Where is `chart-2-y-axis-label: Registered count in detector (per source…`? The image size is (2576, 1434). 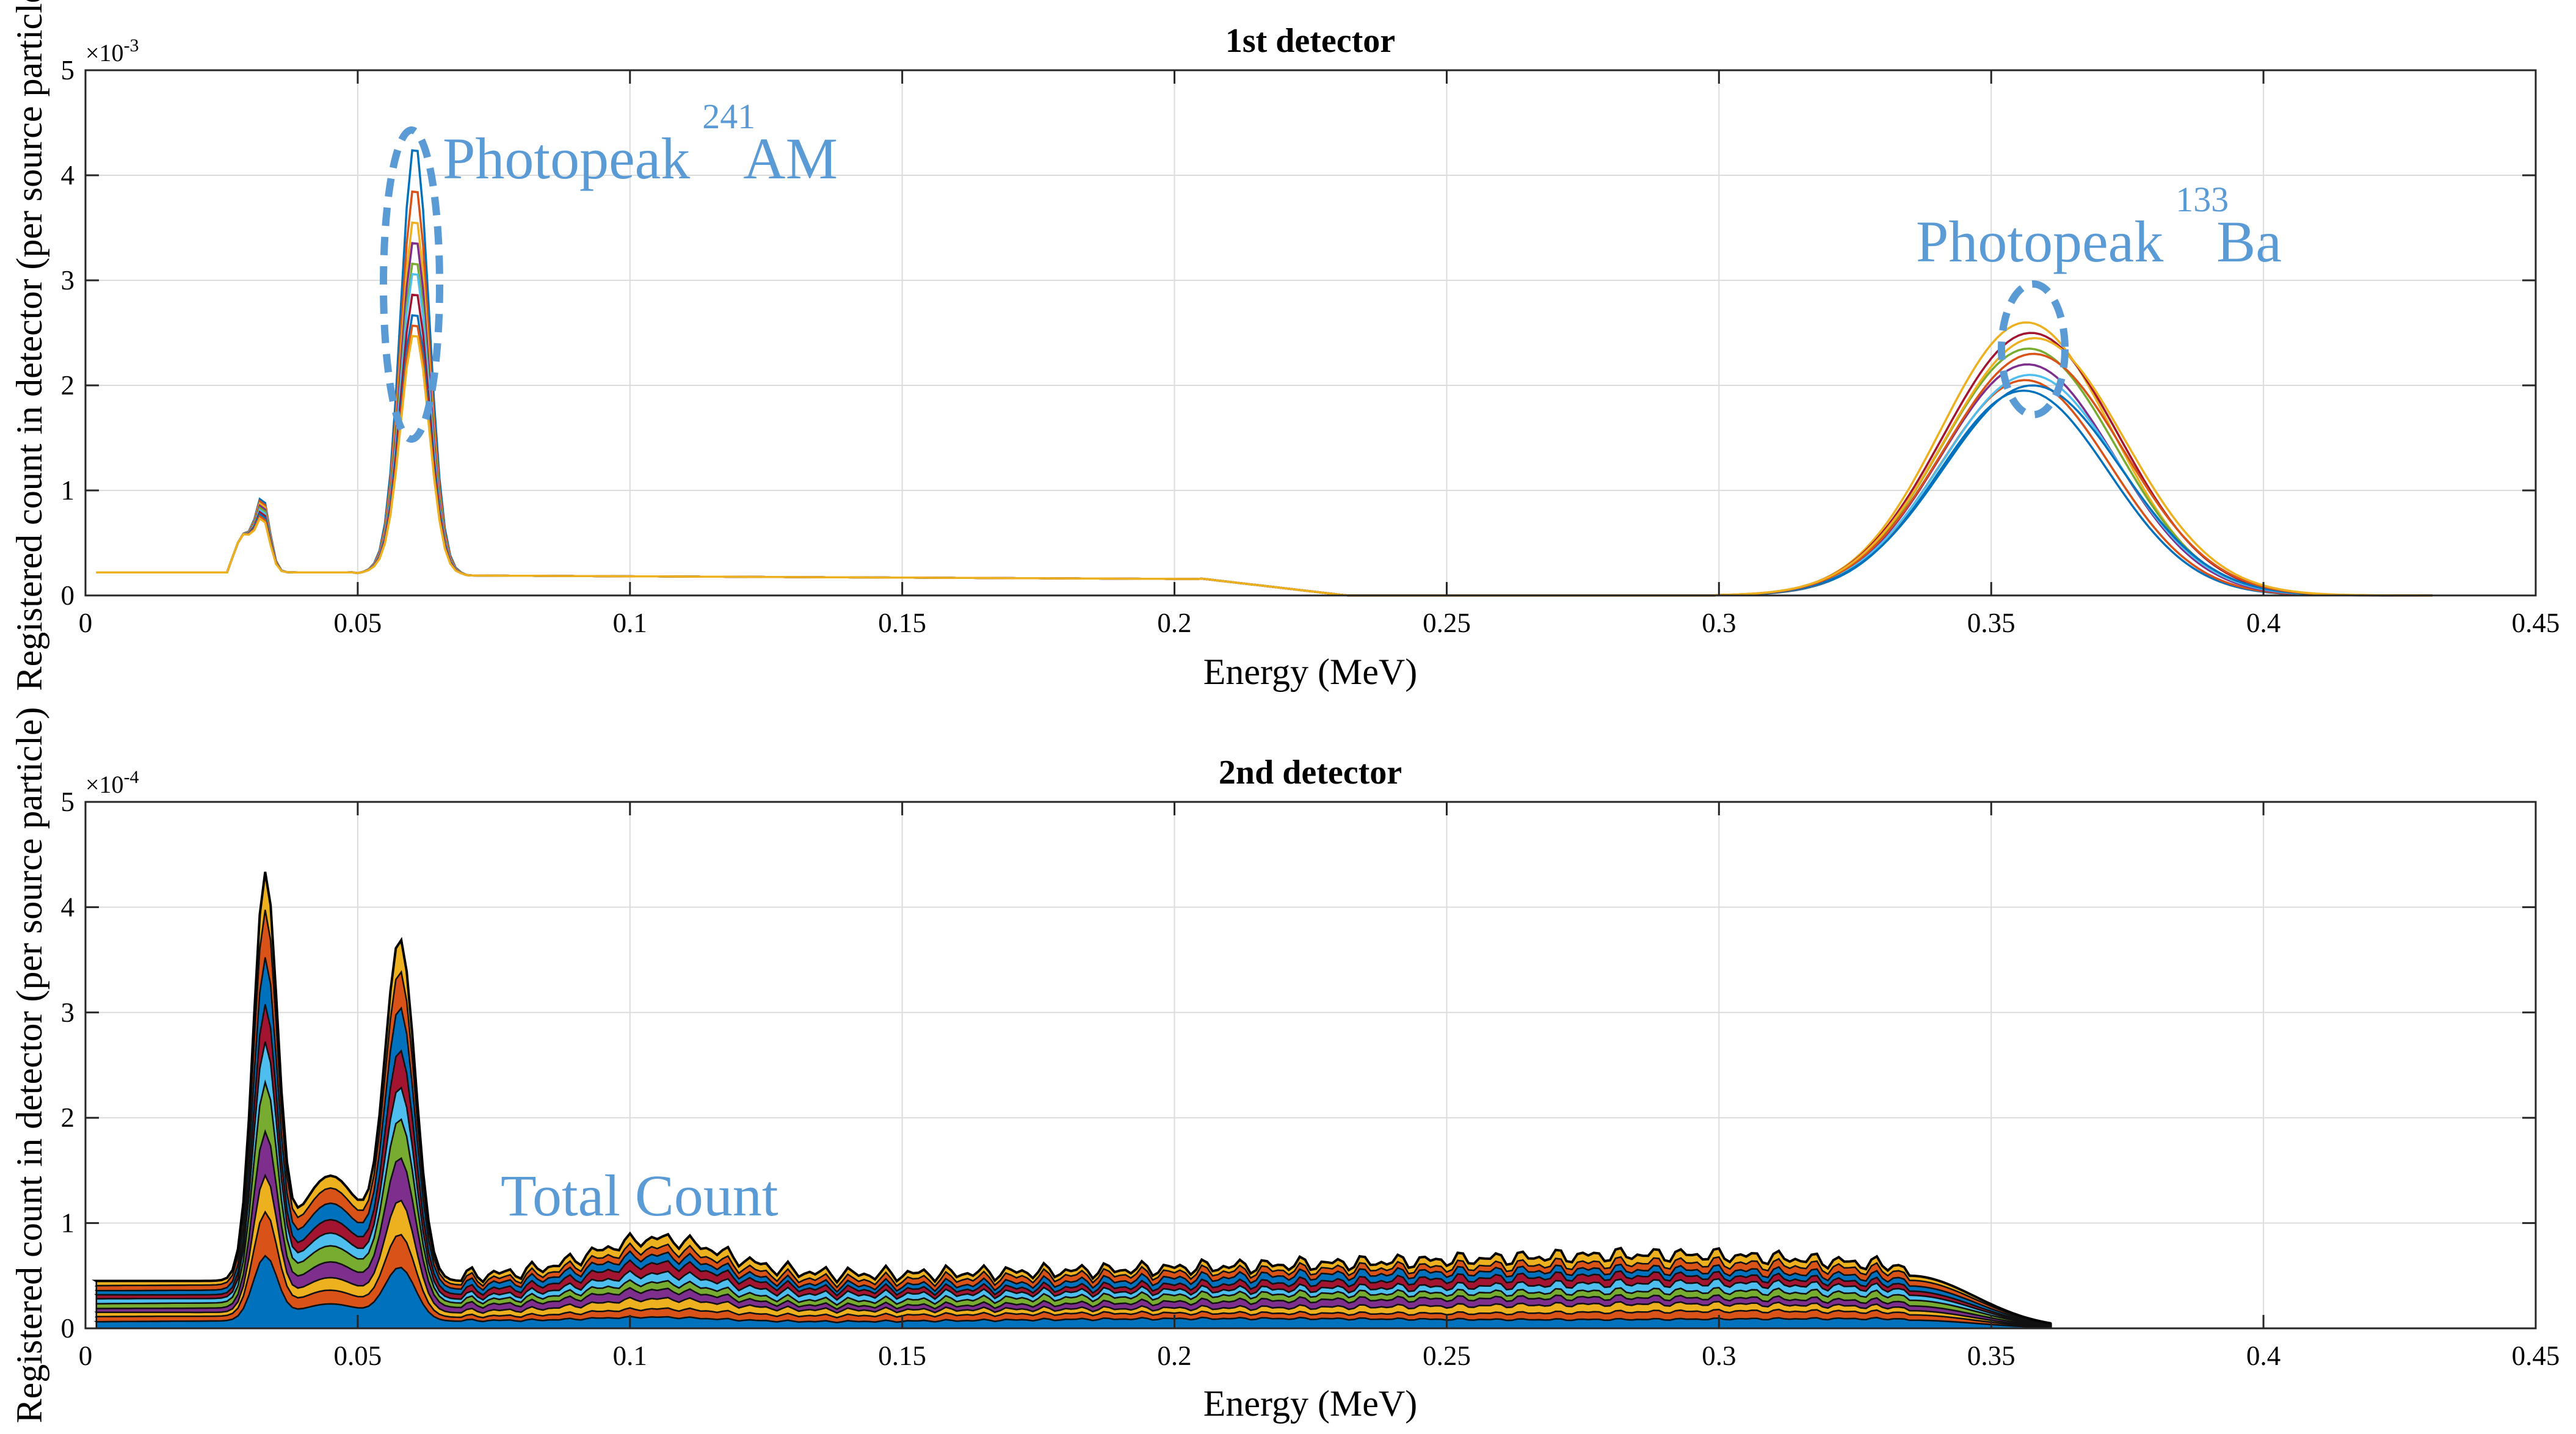
chart-2-y-axis-label: Registered count in detector (per source… is located at coordinates (29, 1065).